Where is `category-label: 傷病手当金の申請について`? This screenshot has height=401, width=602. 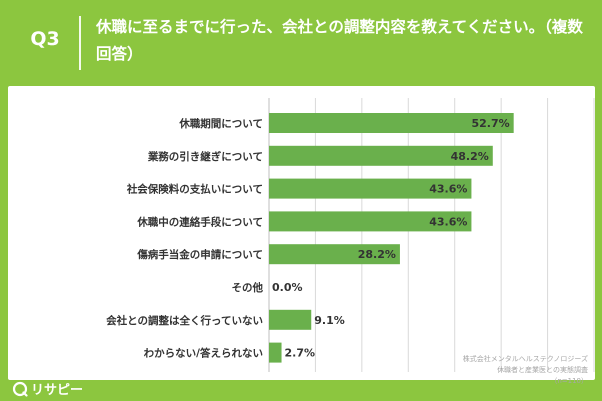 category-label: 傷病手当金の申請について is located at coordinates (199, 254).